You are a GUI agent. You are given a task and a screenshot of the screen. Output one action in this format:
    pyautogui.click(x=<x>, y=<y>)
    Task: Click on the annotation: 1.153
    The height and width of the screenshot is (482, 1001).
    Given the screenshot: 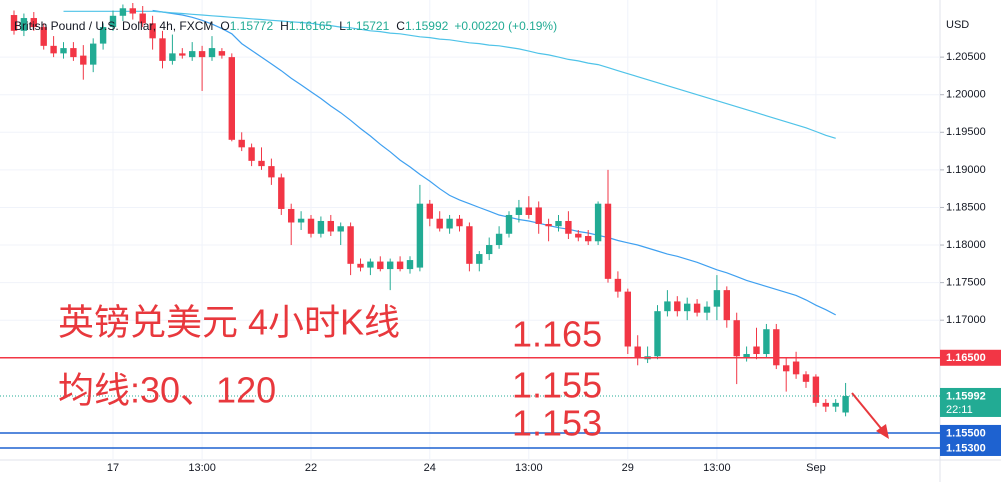 What is the action you would take?
    pyautogui.click(x=557, y=423)
    